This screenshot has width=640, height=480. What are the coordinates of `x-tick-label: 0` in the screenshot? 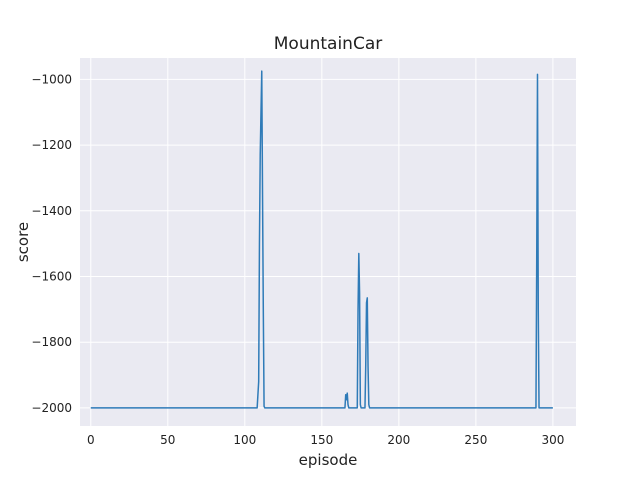 It's located at (91, 440).